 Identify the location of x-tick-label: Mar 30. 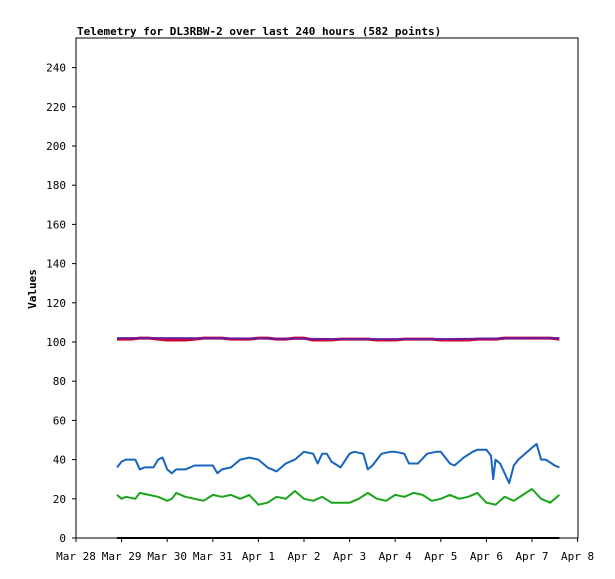
(167, 556).